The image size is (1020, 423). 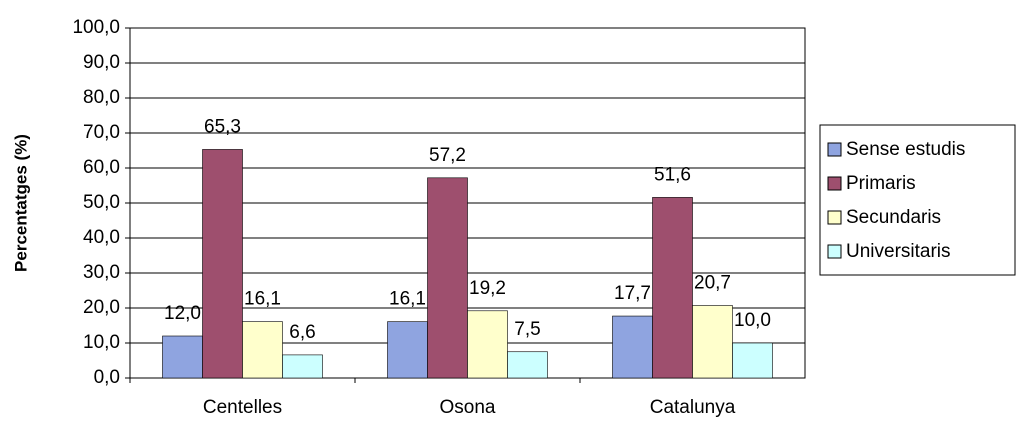 What do you see at coordinates (302, 332) in the screenshot?
I see `data-label: 6,6` at bounding box center [302, 332].